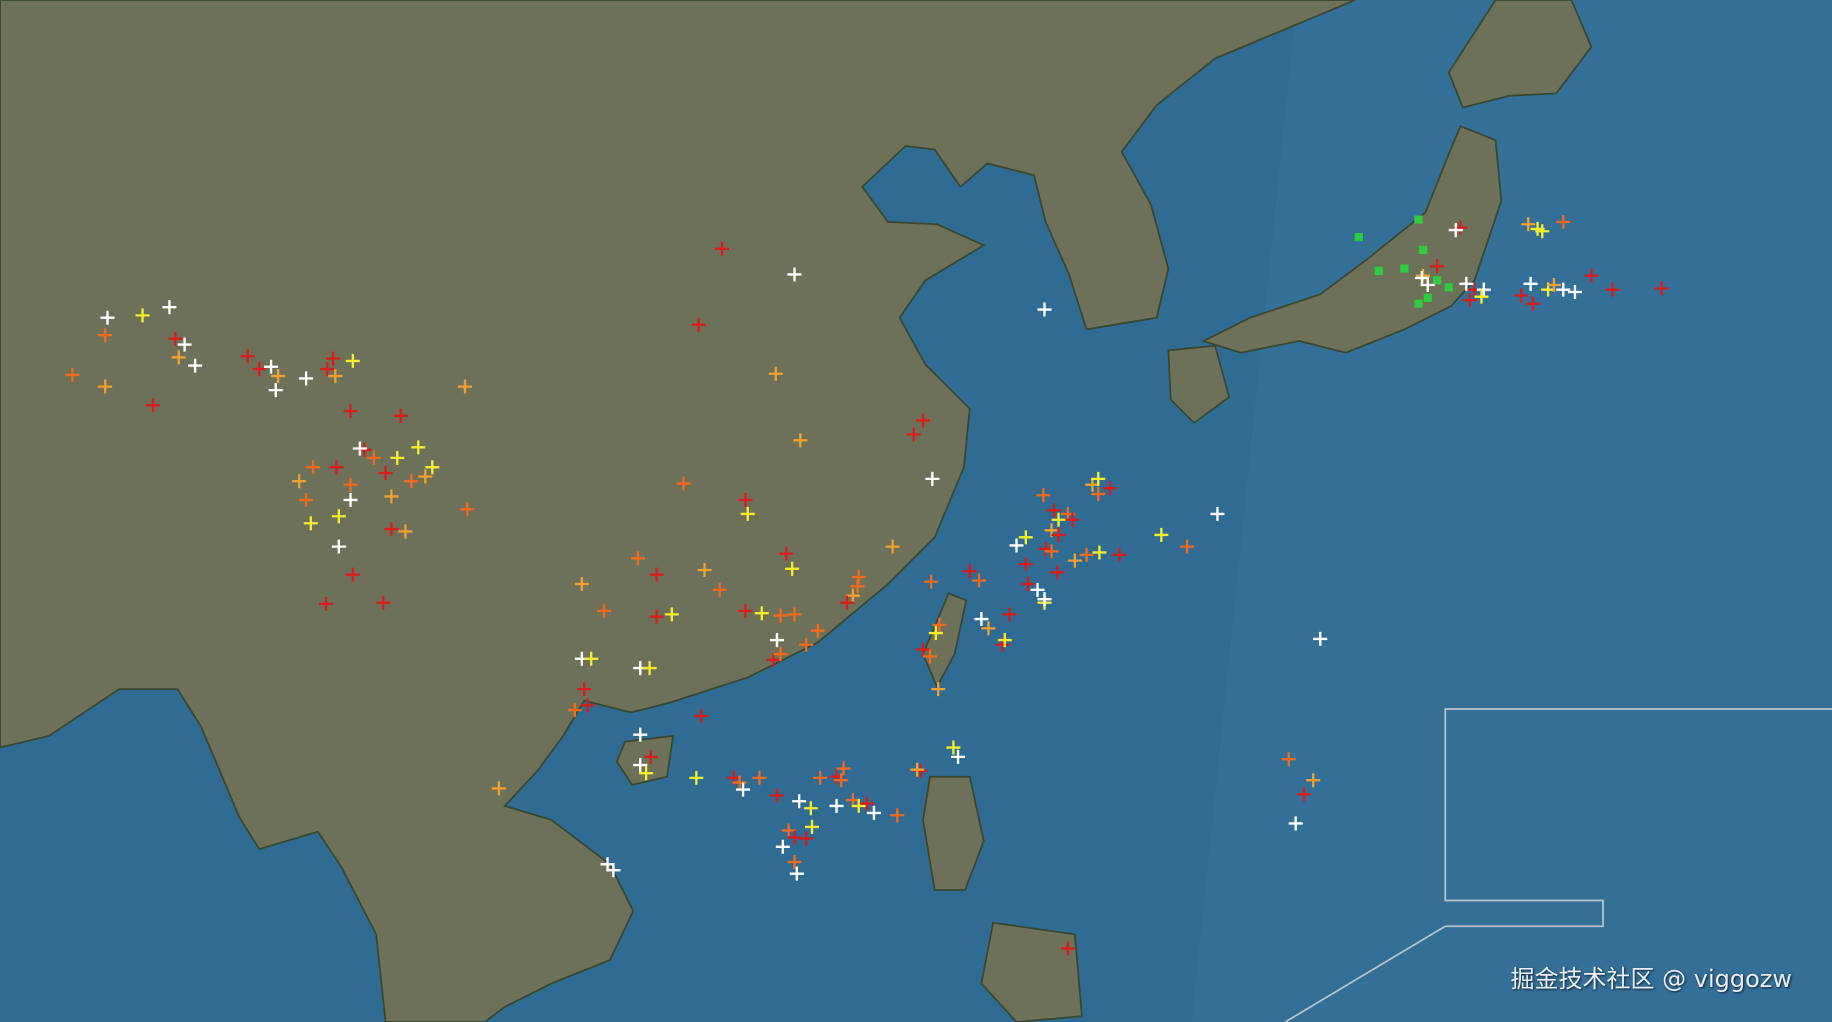 The image size is (1832, 1022). What do you see at coordinates (1199, 384) in the screenshot?
I see `kyushu` at bounding box center [1199, 384].